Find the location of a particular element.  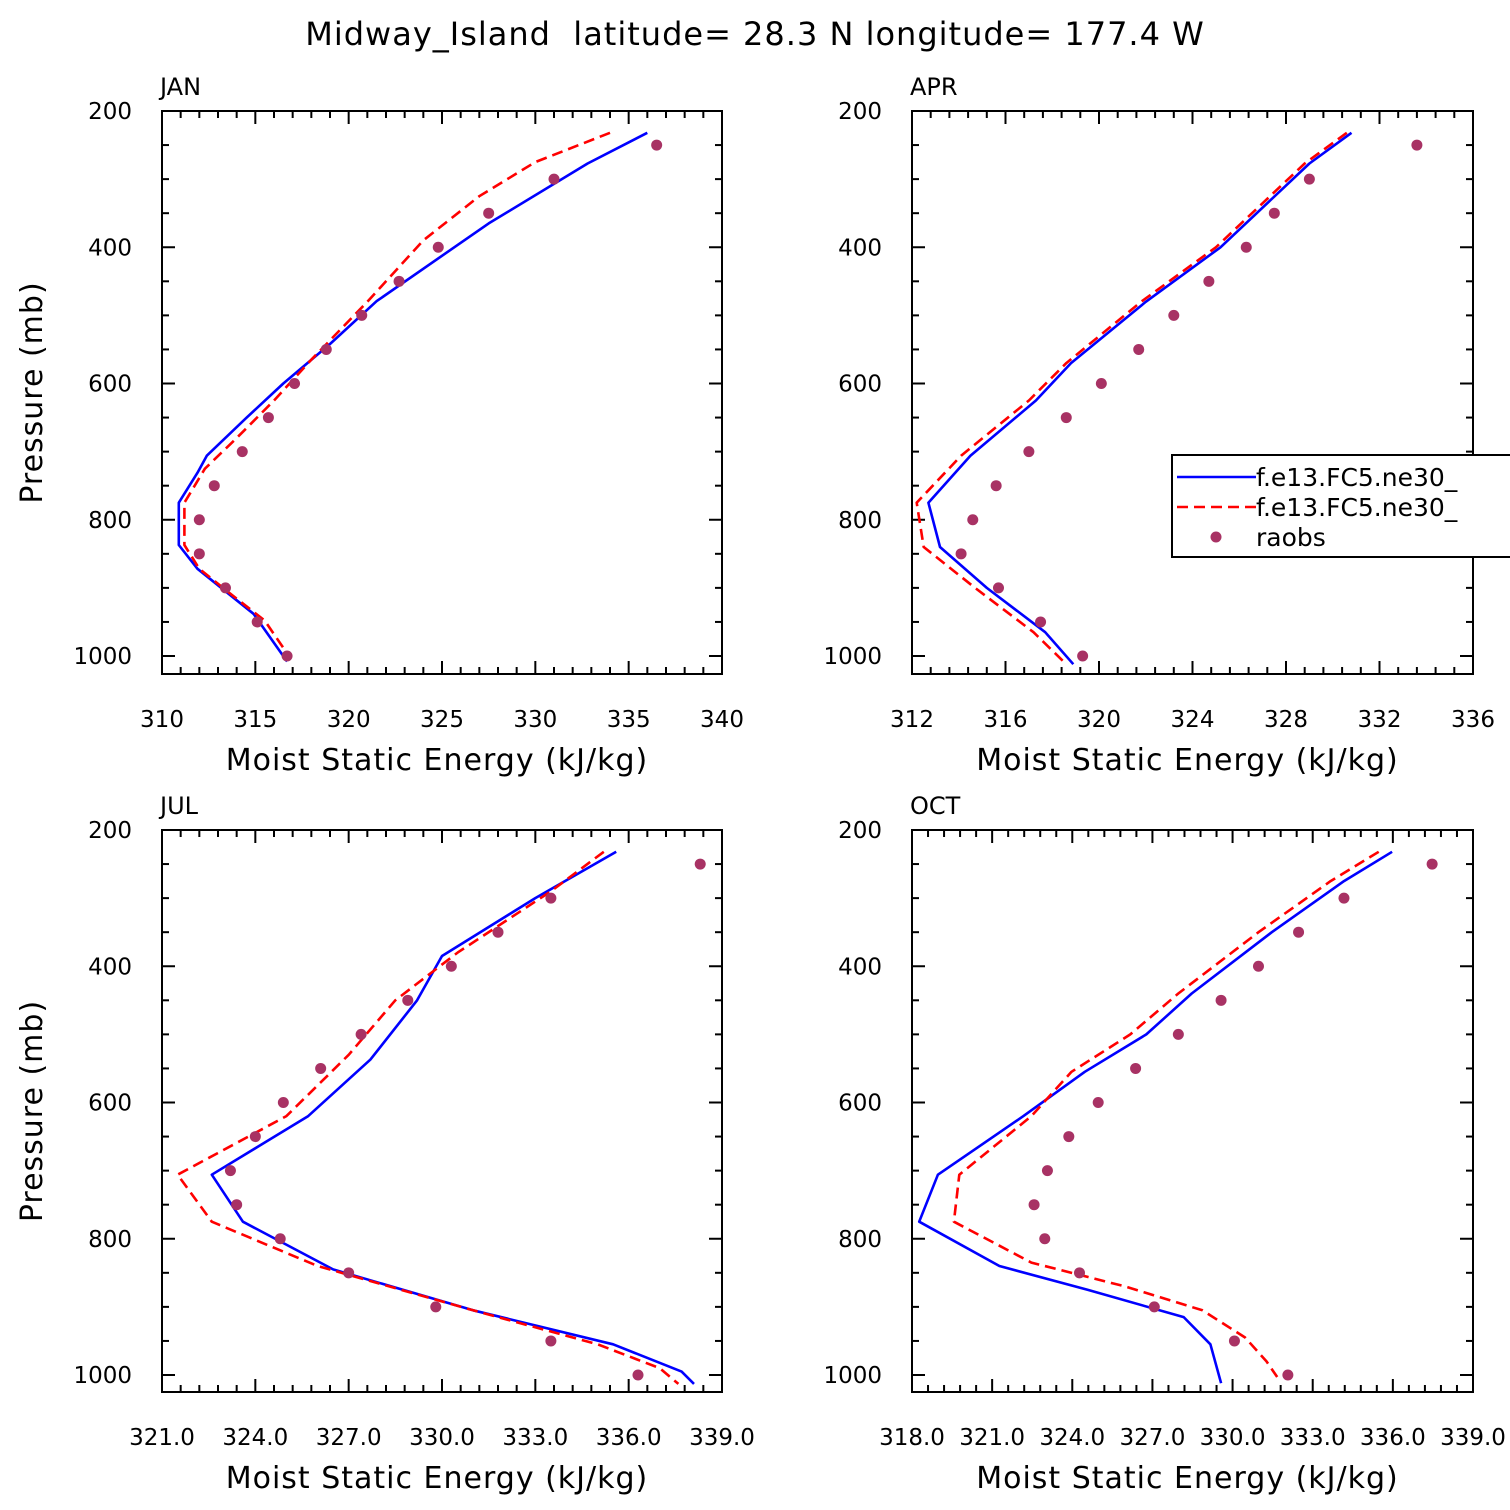

x-tick-label: 327.0 is located at coordinates (1152, 1438).